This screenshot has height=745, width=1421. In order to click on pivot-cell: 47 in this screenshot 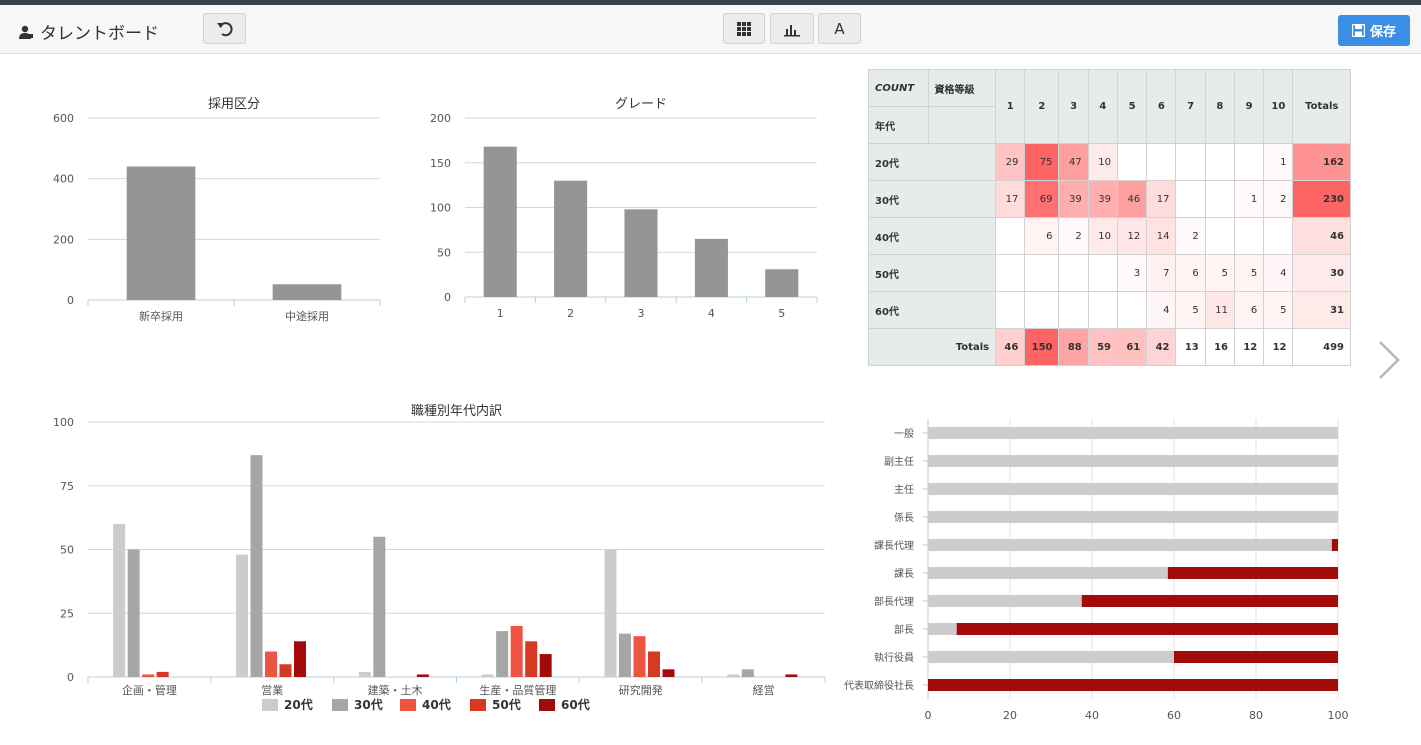, I will do `click(1073, 162)`.